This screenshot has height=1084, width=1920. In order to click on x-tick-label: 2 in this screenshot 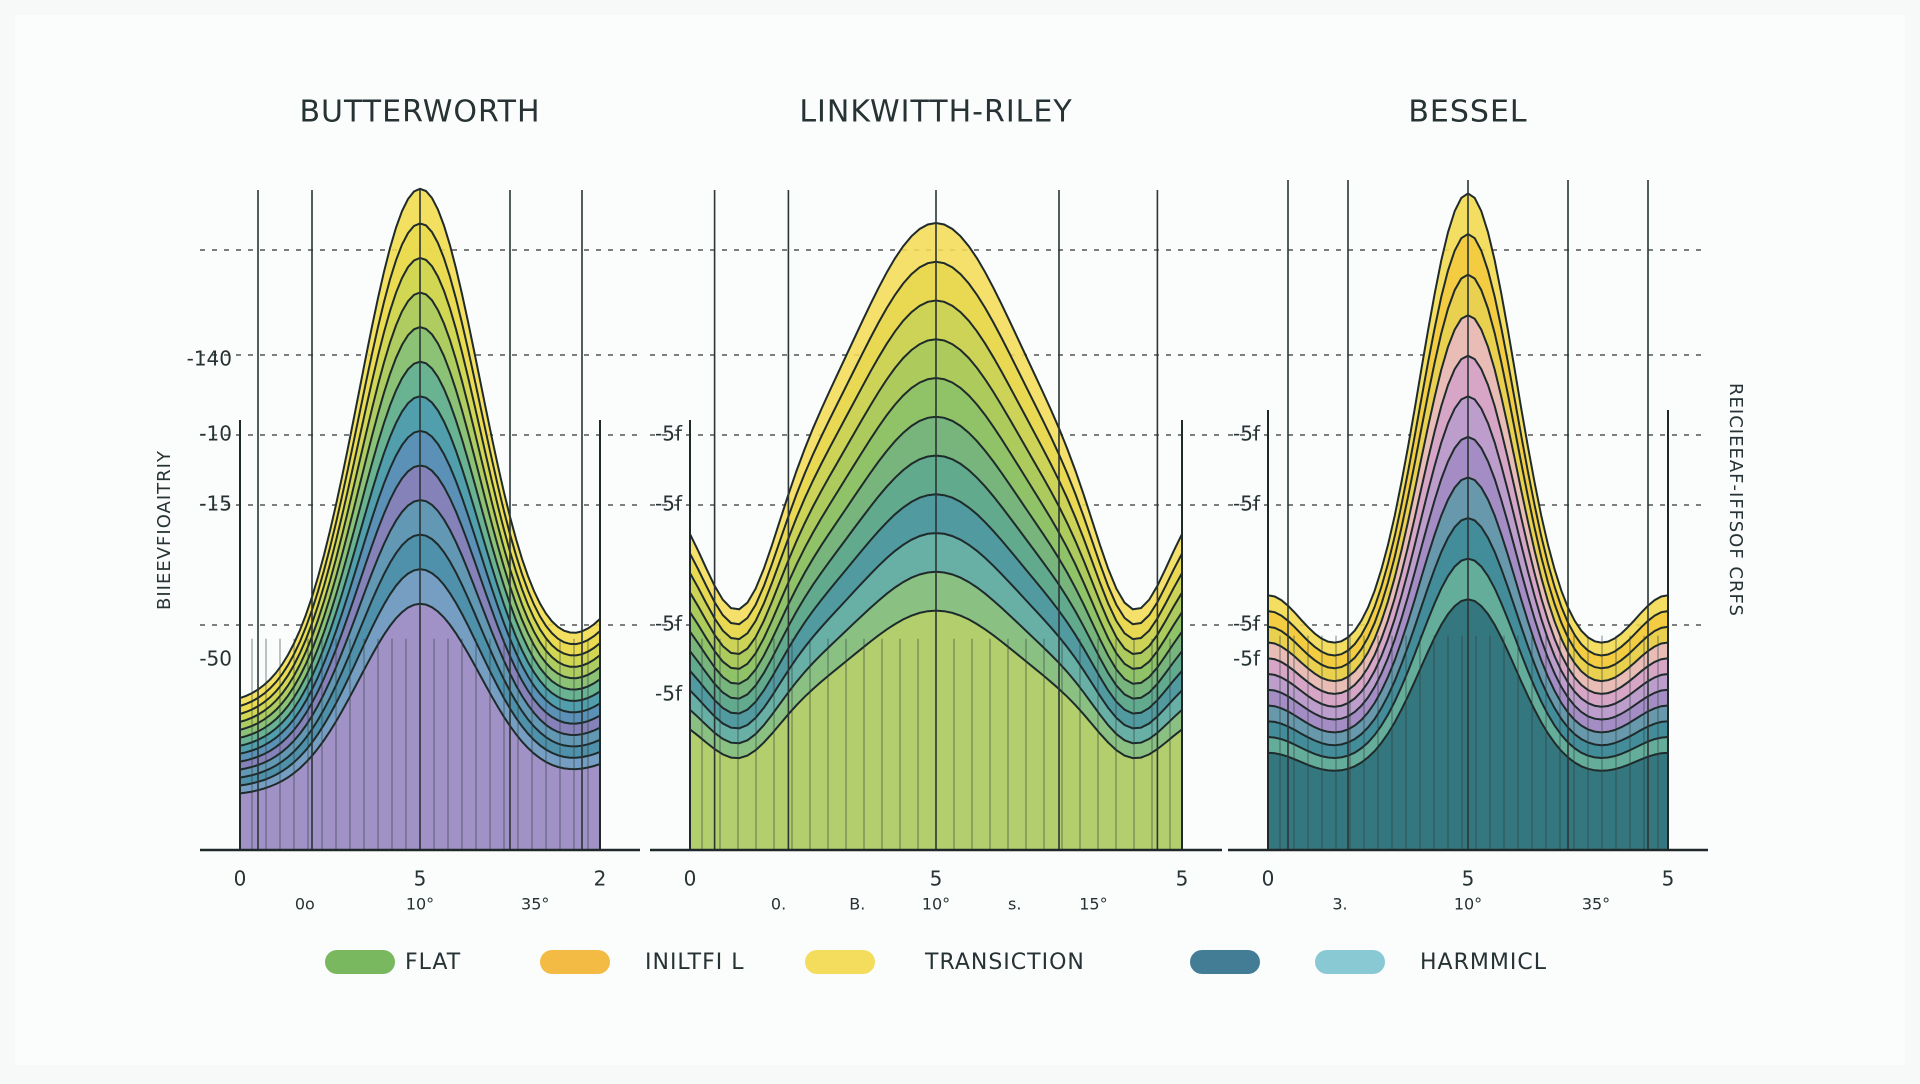, I will do `click(600, 879)`.